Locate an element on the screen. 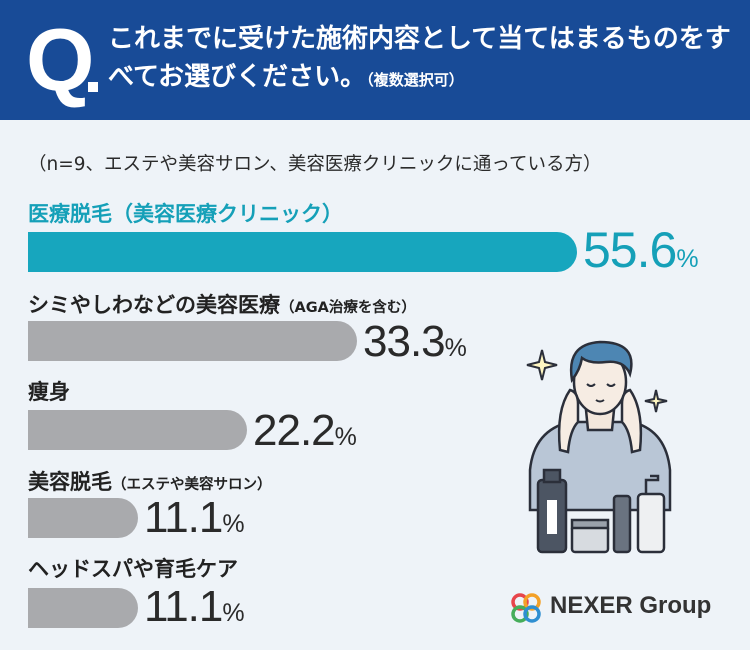  bar-value-1-unit: % is located at coordinates (687, 259).